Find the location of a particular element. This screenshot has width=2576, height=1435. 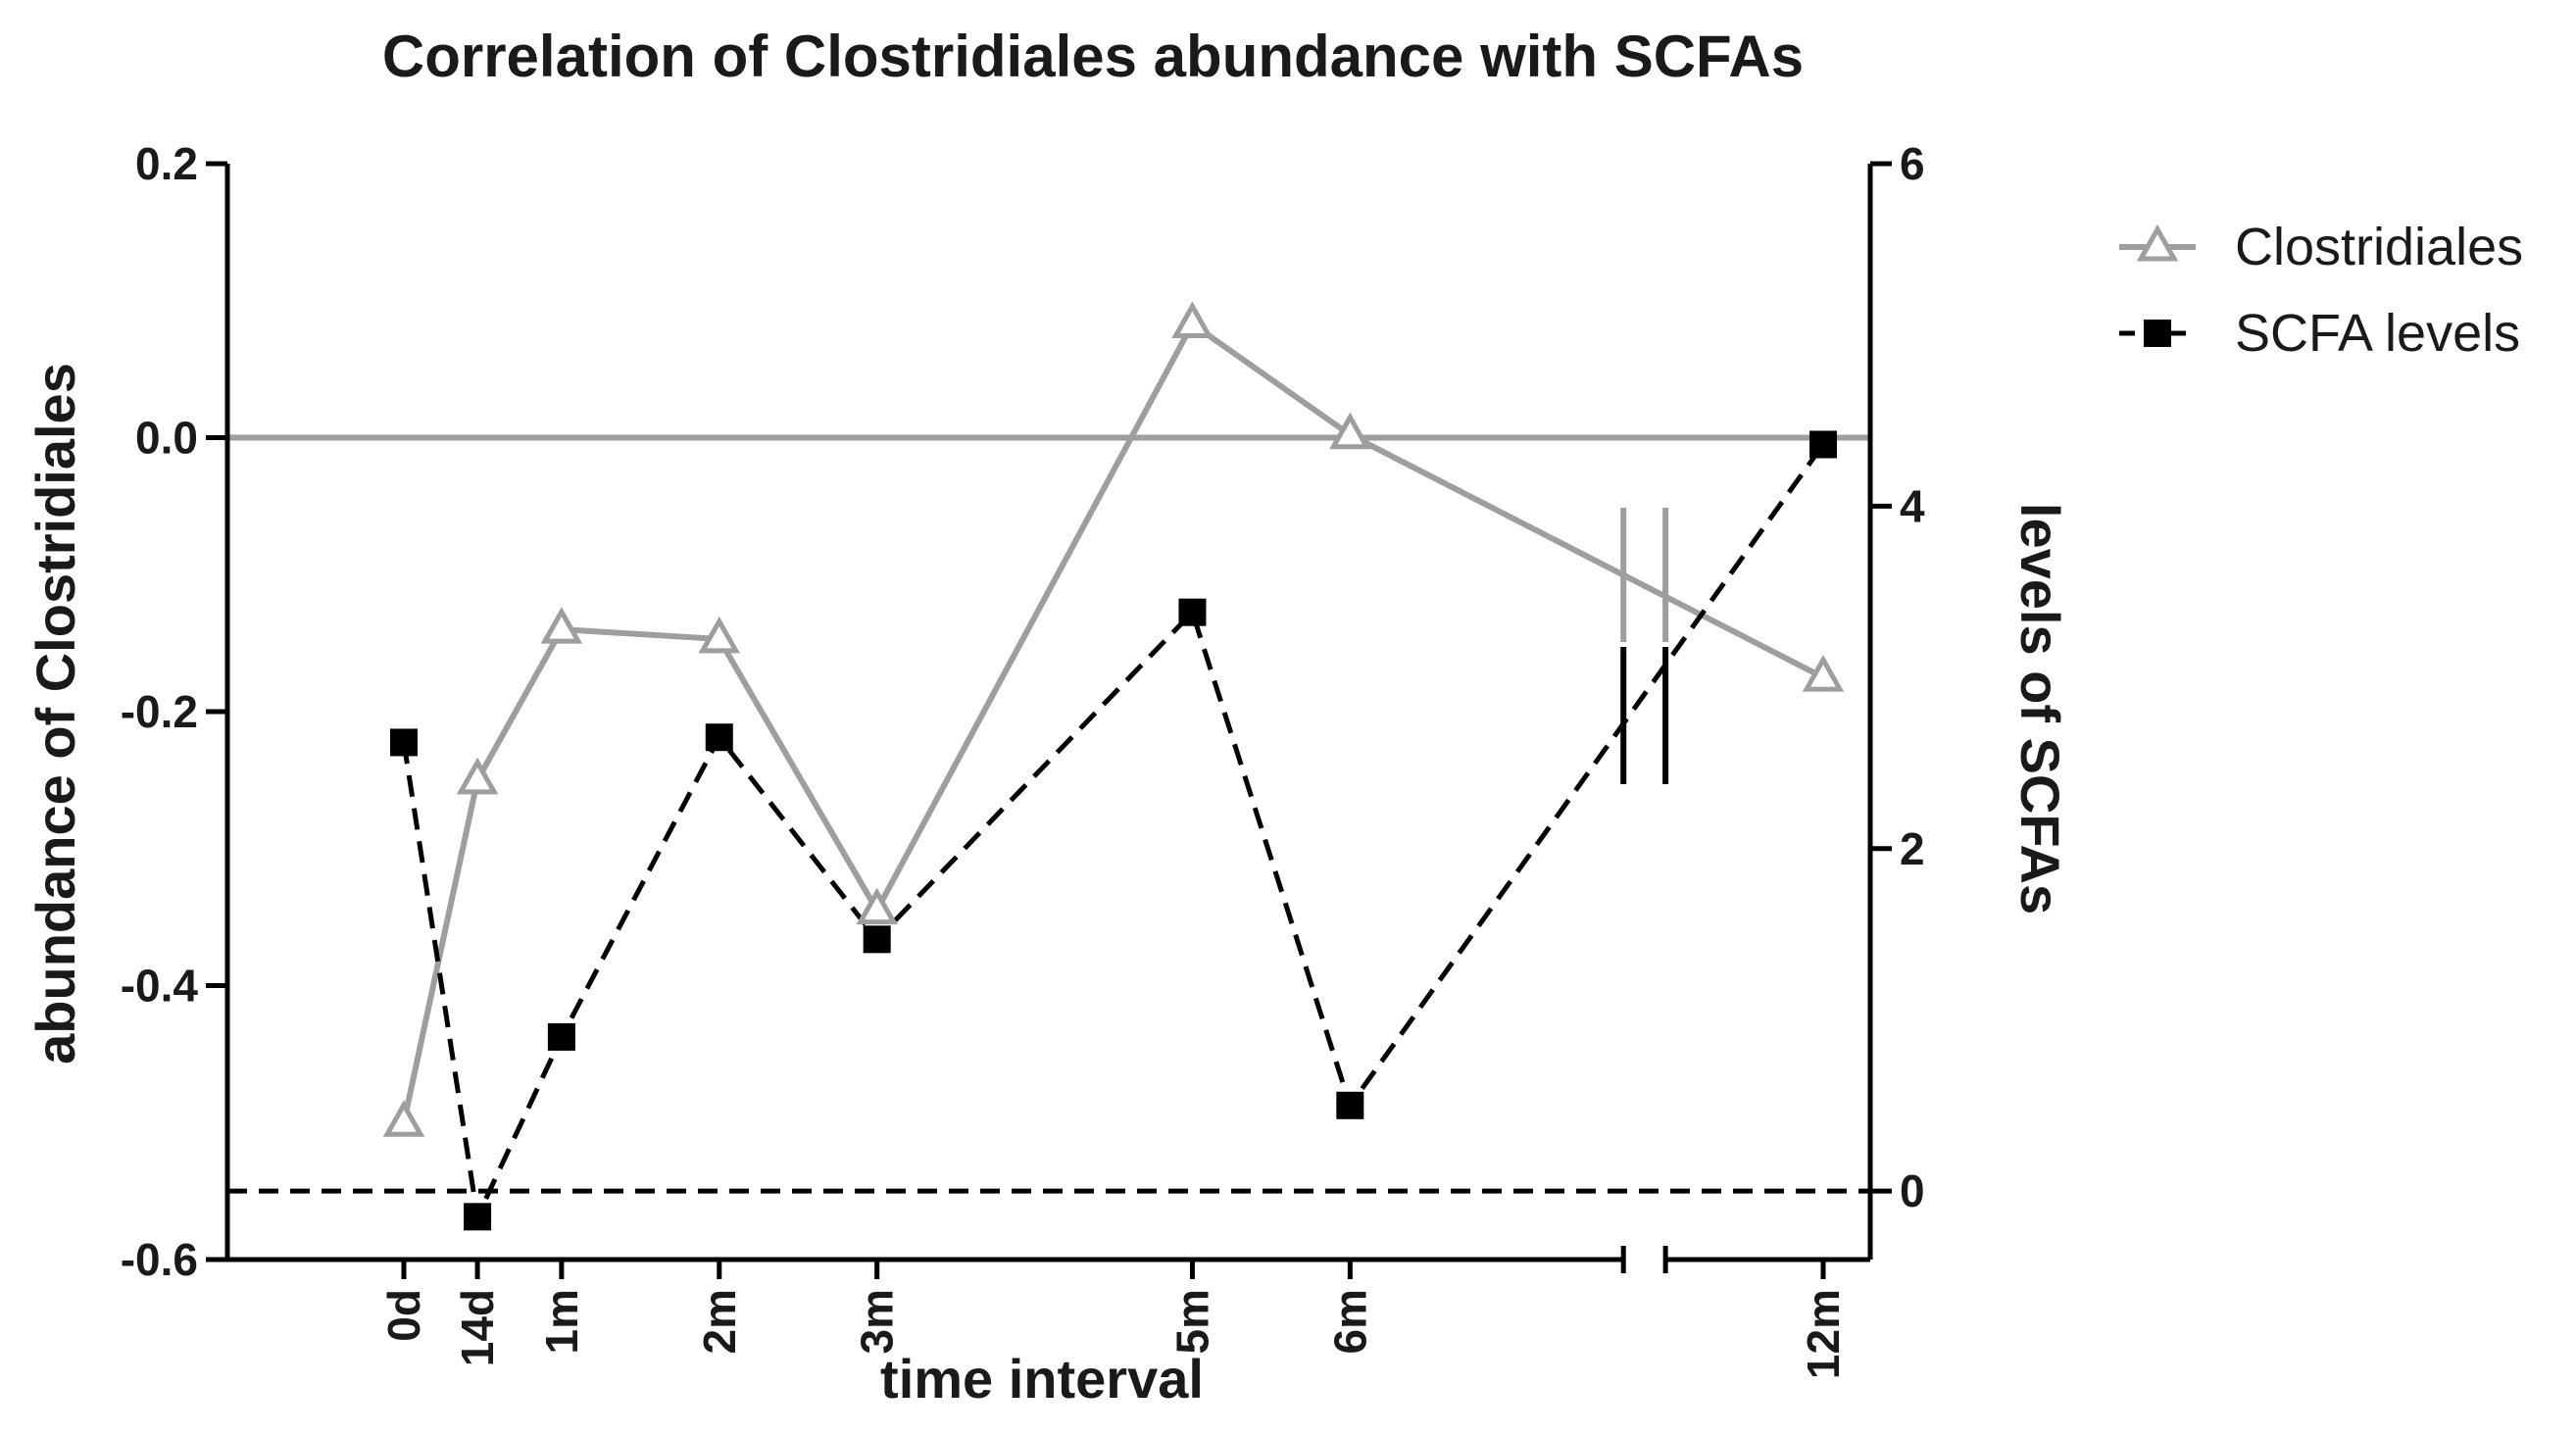

x-tick-label: 2m is located at coordinates (719, 1321).